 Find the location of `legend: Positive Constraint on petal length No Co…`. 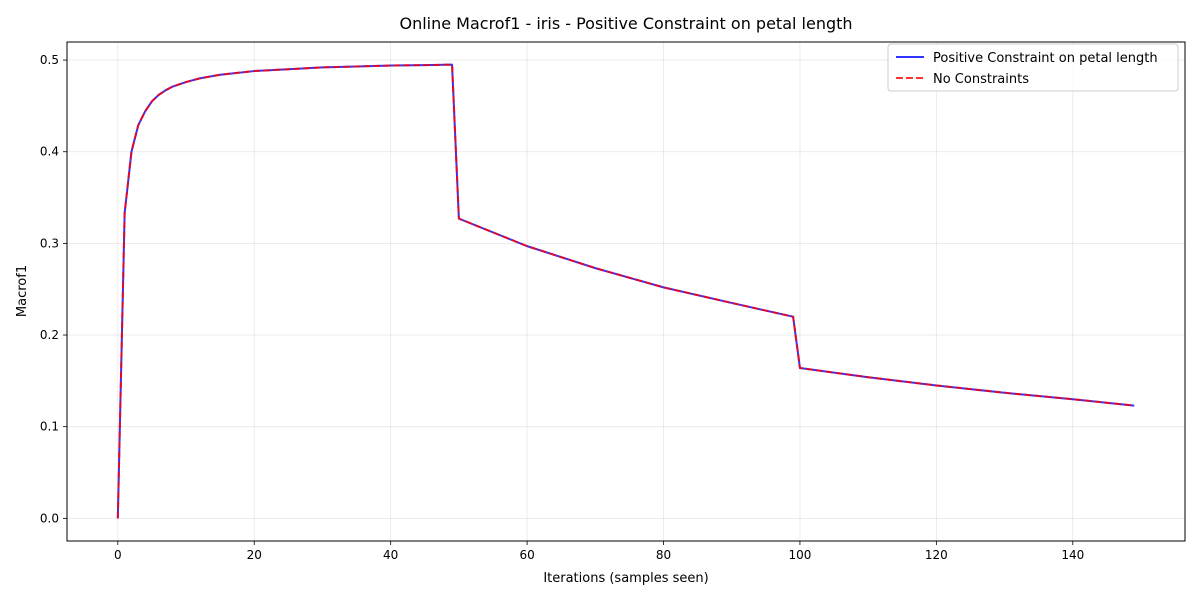

legend: Positive Constraint on petal length No Co… is located at coordinates (1033, 67).